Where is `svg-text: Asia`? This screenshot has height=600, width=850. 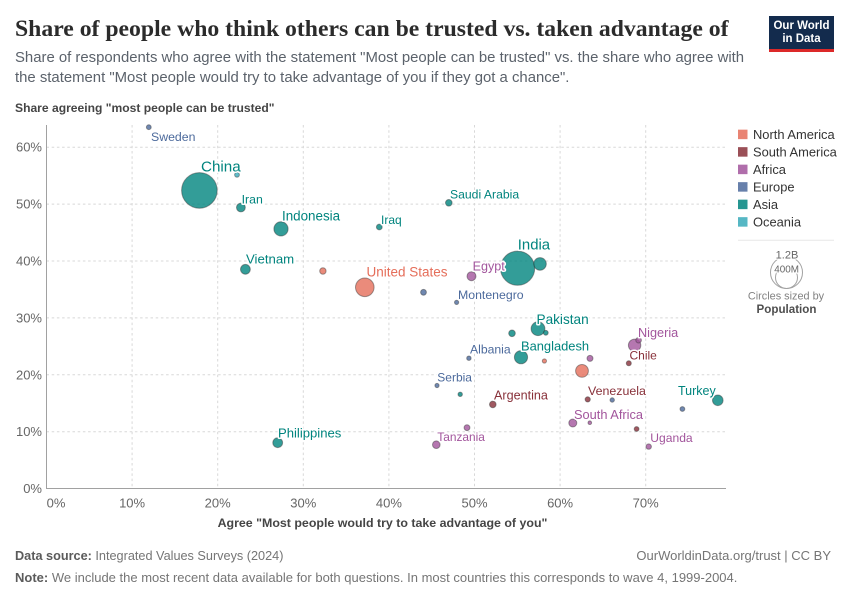 svg-text: Asia is located at coordinates (766, 204).